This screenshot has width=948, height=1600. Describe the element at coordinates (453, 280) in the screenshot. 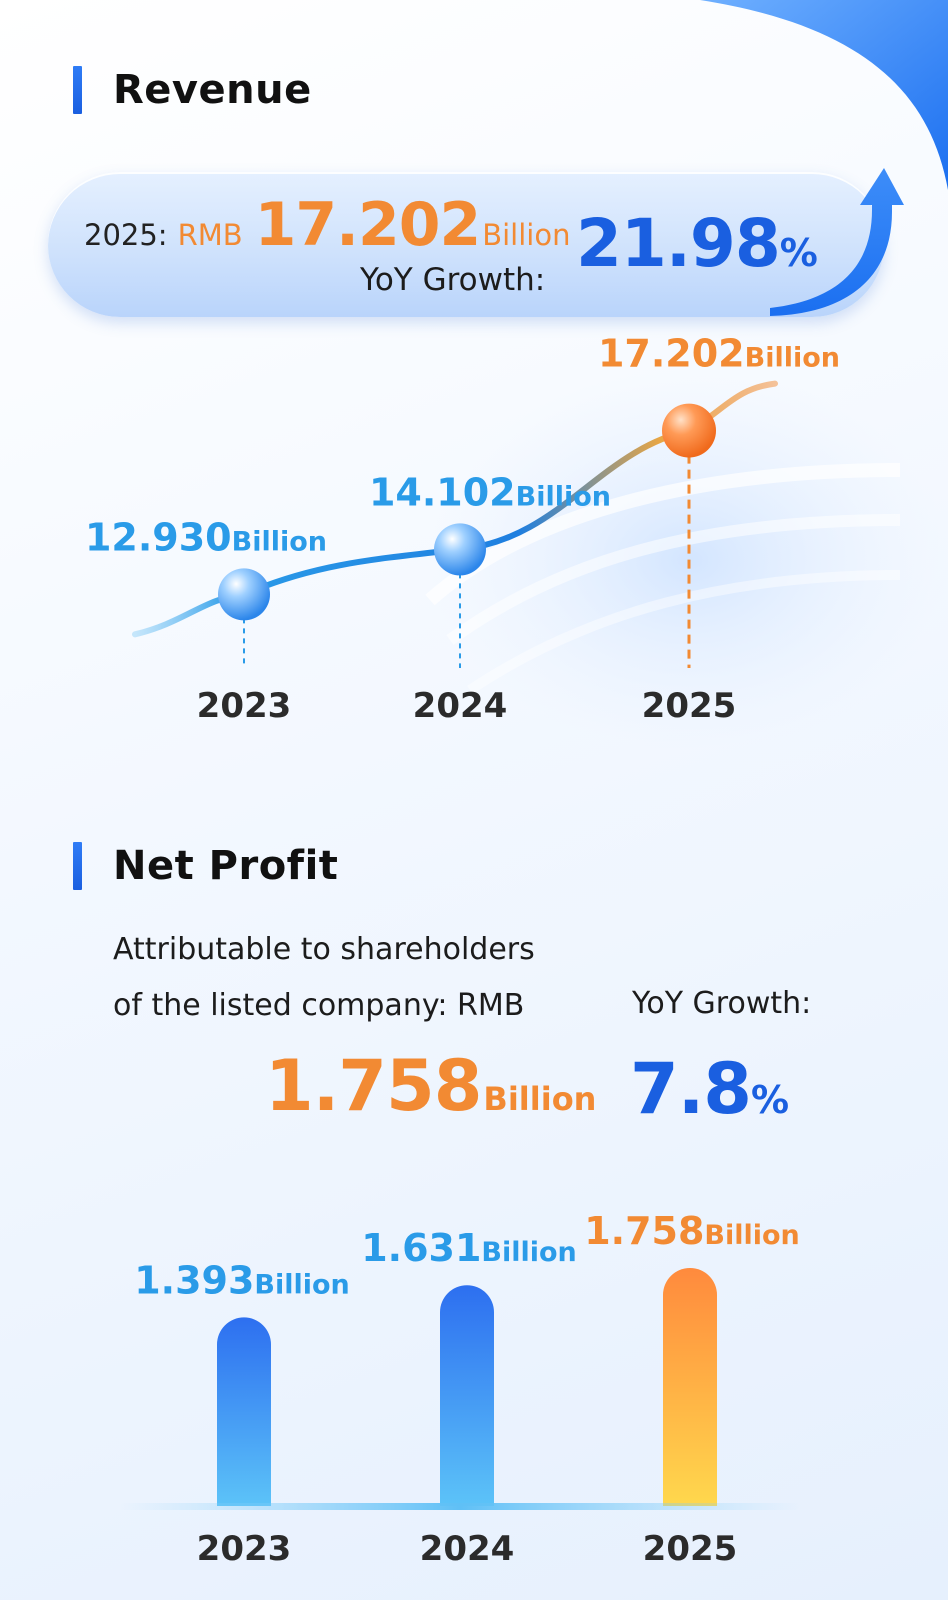

I see `revenue-yoy-label: YoY Growth:` at that location.